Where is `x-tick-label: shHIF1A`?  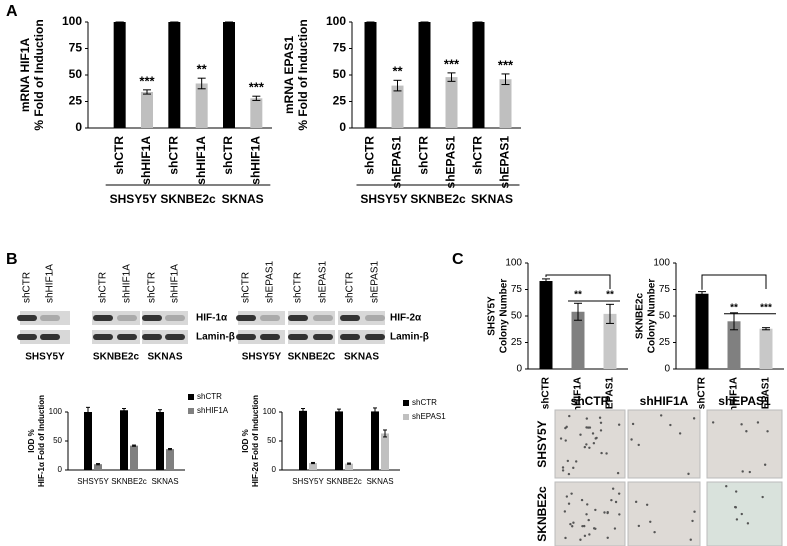 x-tick-label: shHIF1A is located at coordinates (256, 160).